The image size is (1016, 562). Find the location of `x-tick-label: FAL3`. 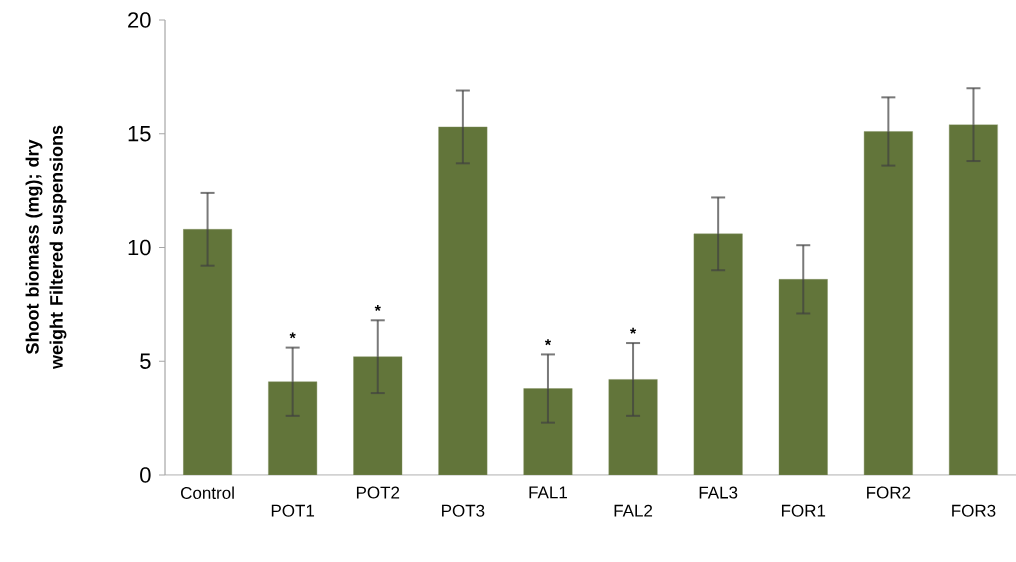

x-tick-label: FAL3 is located at coordinates (718, 492).